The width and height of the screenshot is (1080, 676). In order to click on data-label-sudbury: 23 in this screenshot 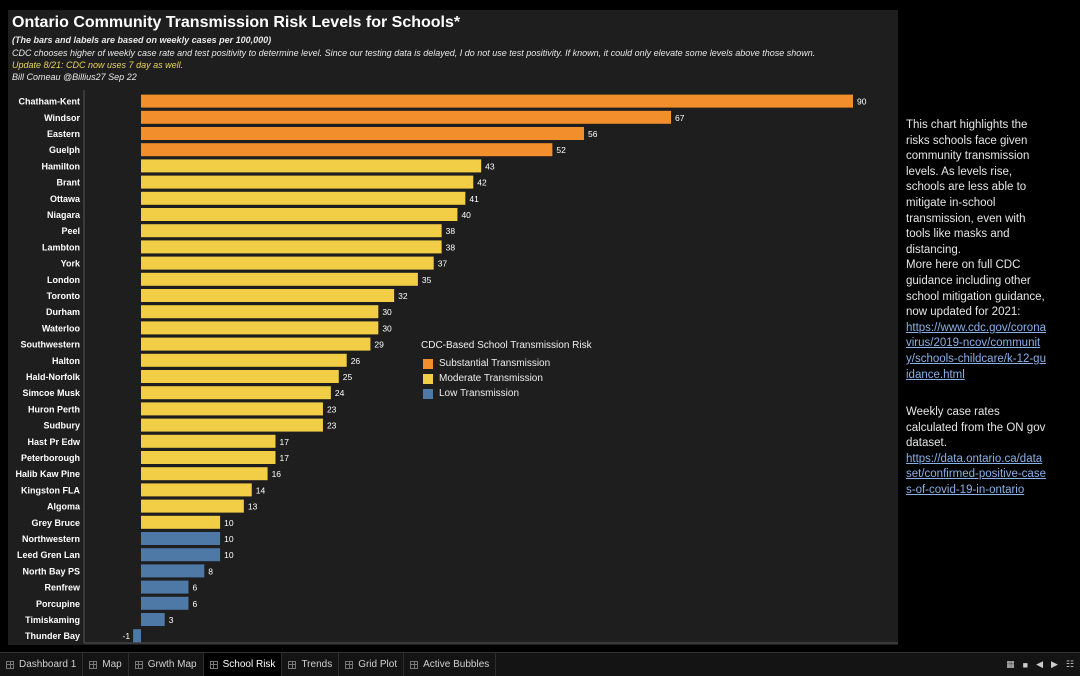, I will do `click(332, 426)`.